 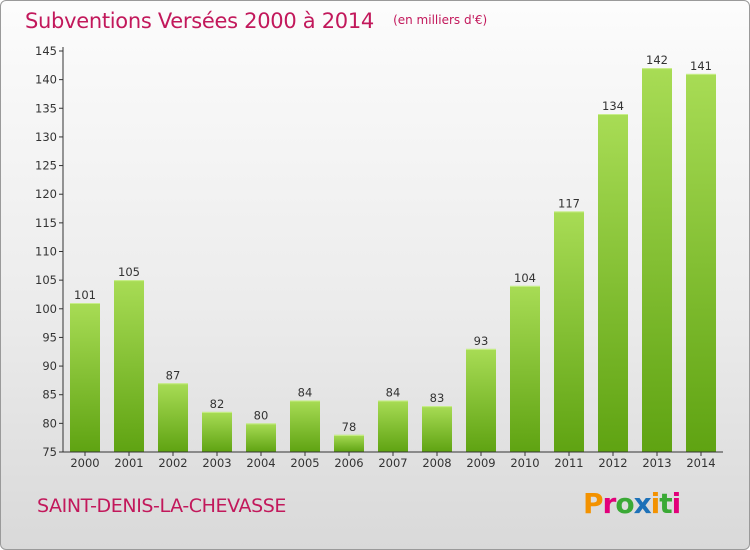 What do you see at coordinates (348, 463) in the screenshot?
I see `x-tick-label-2006: 2006` at bounding box center [348, 463].